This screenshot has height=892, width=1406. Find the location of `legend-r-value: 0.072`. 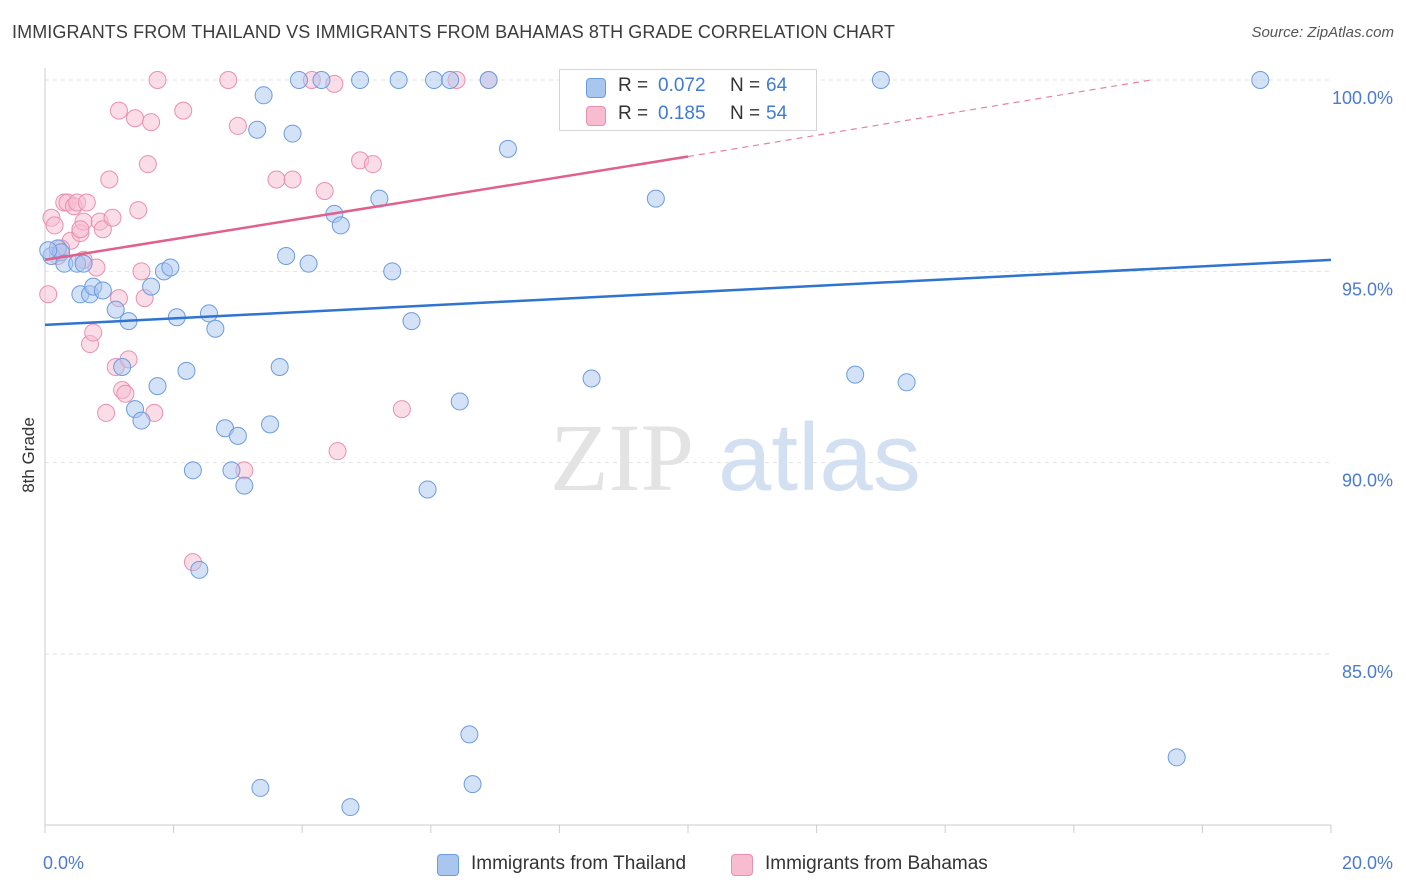

legend-r-value: 0.072 is located at coordinates (682, 85).